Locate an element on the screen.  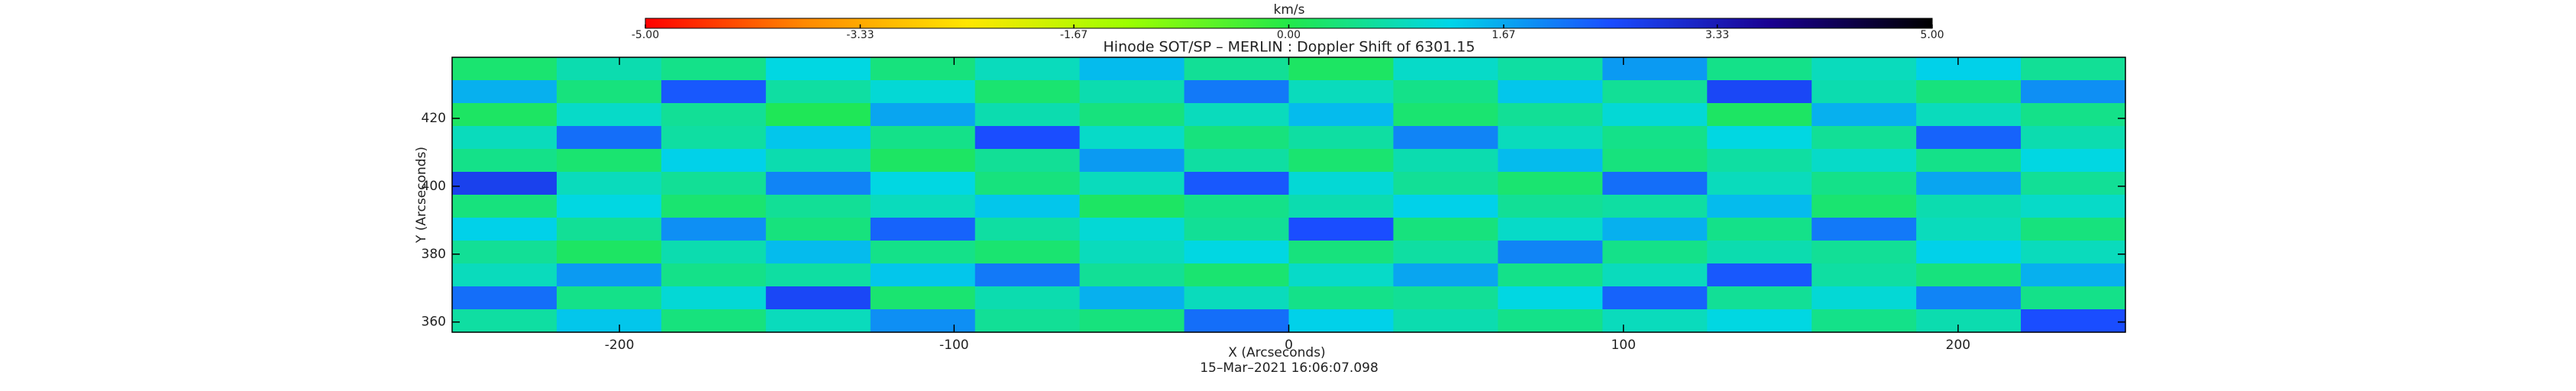
x-tick-label: 0 is located at coordinates (1289, 345).